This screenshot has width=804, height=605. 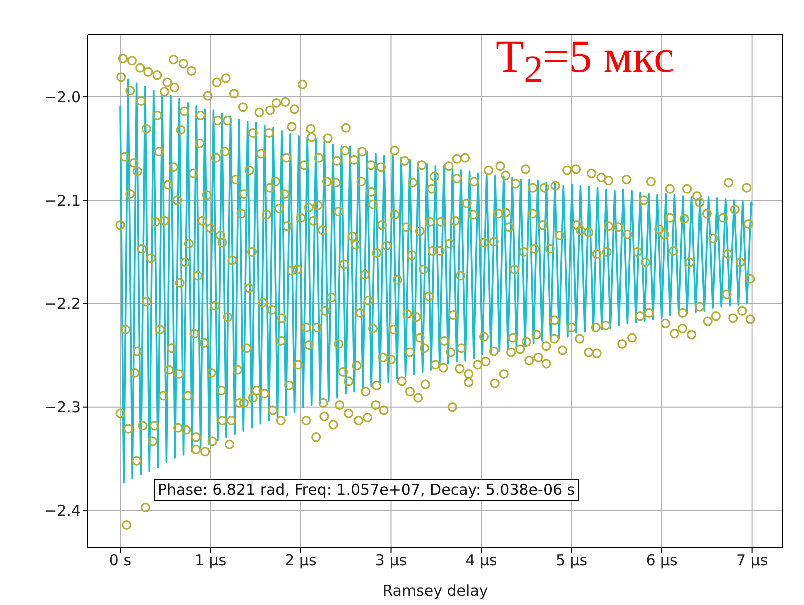 I want to click on x-tick-label: 2 μs, so click(x=301, y=561).